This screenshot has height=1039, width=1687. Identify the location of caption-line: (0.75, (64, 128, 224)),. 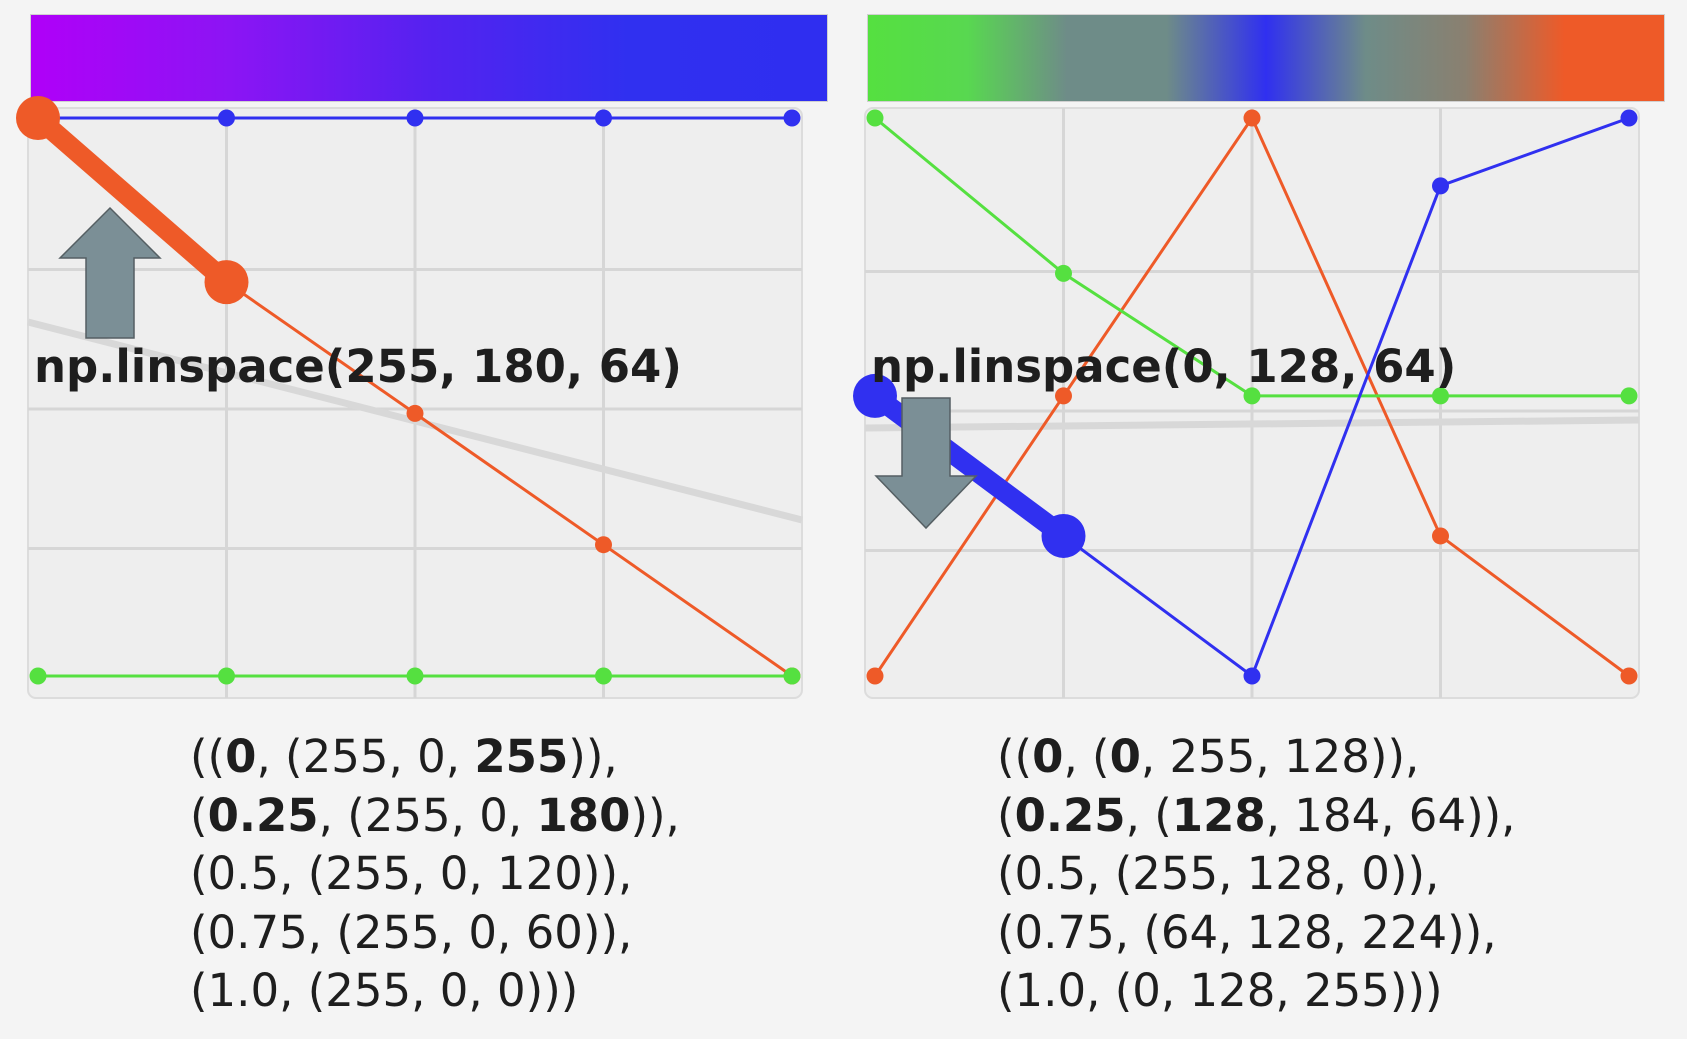
(1256, 933).